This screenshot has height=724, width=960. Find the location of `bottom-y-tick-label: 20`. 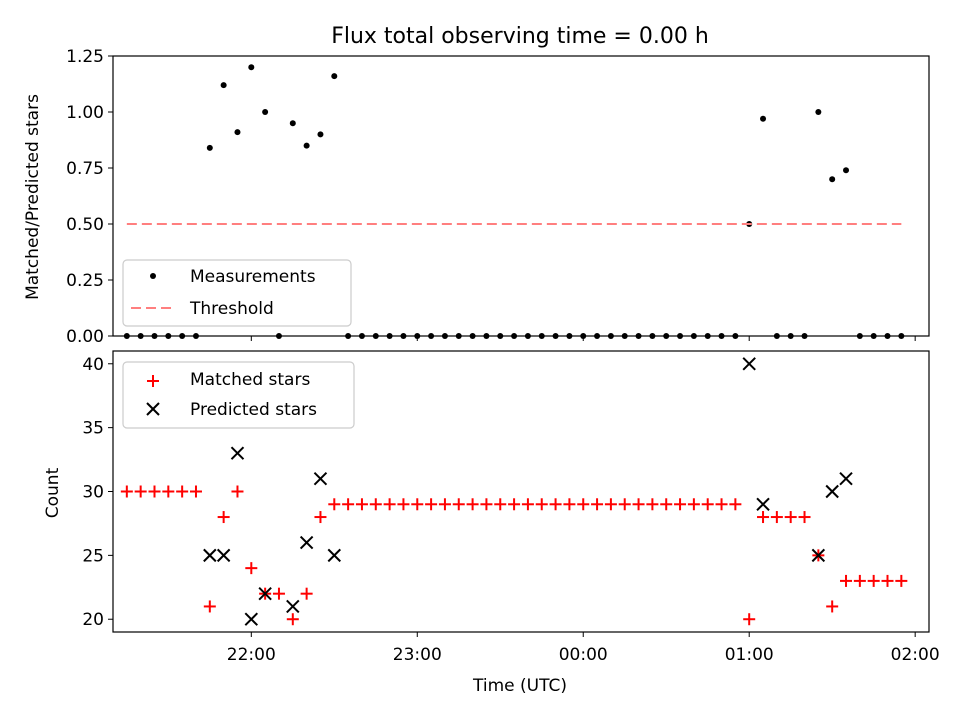

bottom-y-tick-label: 20 is located at coordinates (93, 620).